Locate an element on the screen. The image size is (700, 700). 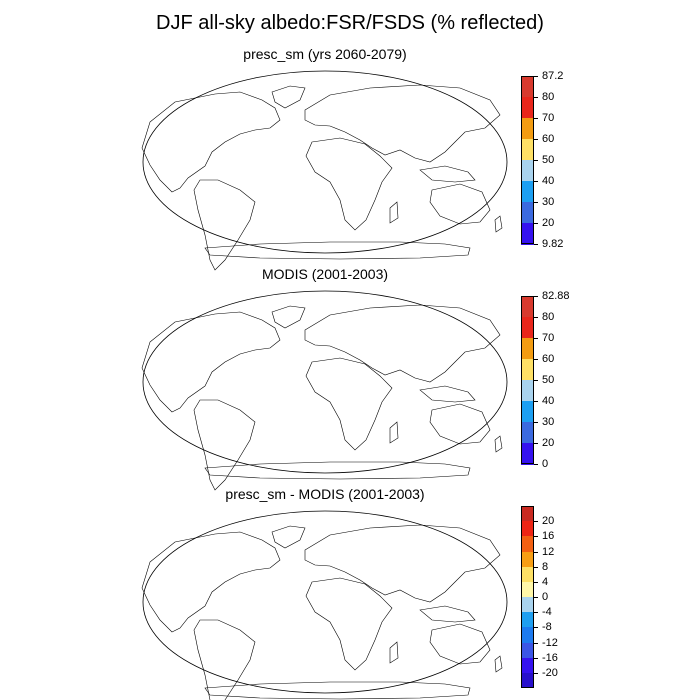
panel-3-map is located at coordinates (324, 605).